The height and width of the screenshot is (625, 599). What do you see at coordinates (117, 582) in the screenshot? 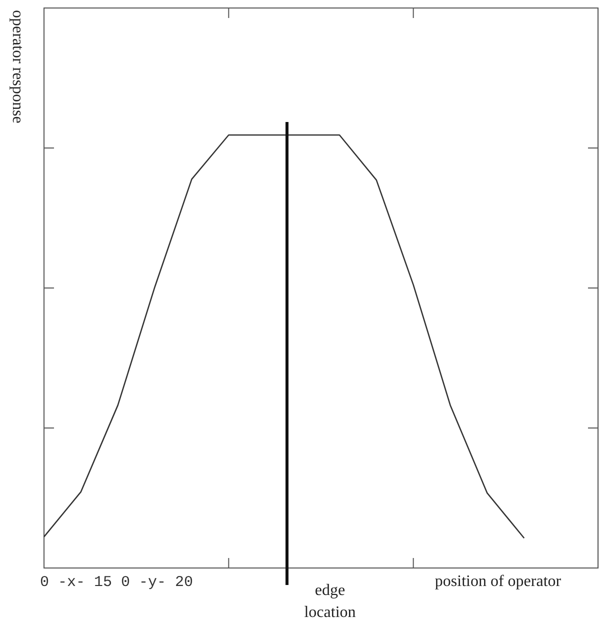
I see `text: 0 -x- 15 0 -y- 20` at bounding box center [117, 582].